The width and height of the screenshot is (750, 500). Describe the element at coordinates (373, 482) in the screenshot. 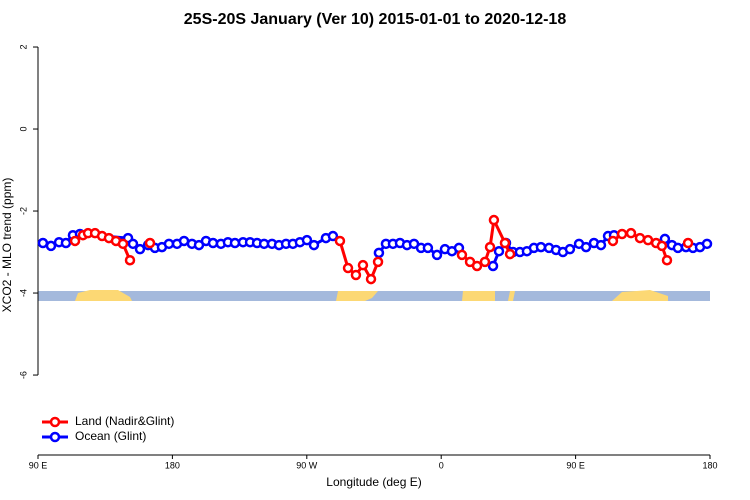

I see `x-axis-label: Longitude (deg E)` at that location.